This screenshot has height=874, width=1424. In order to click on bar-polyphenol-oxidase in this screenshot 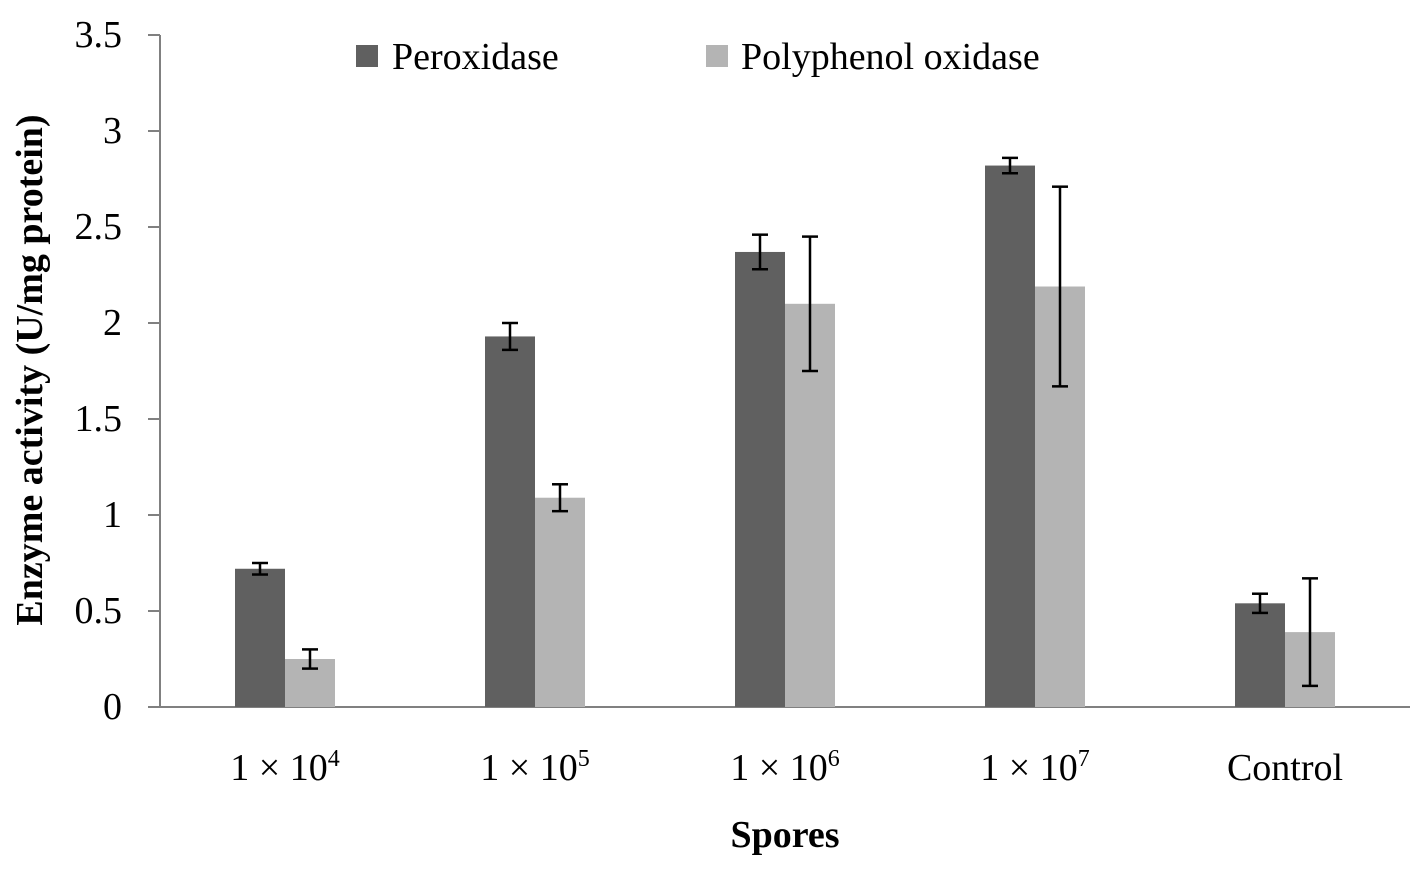, I will do `click(560, 602)`.